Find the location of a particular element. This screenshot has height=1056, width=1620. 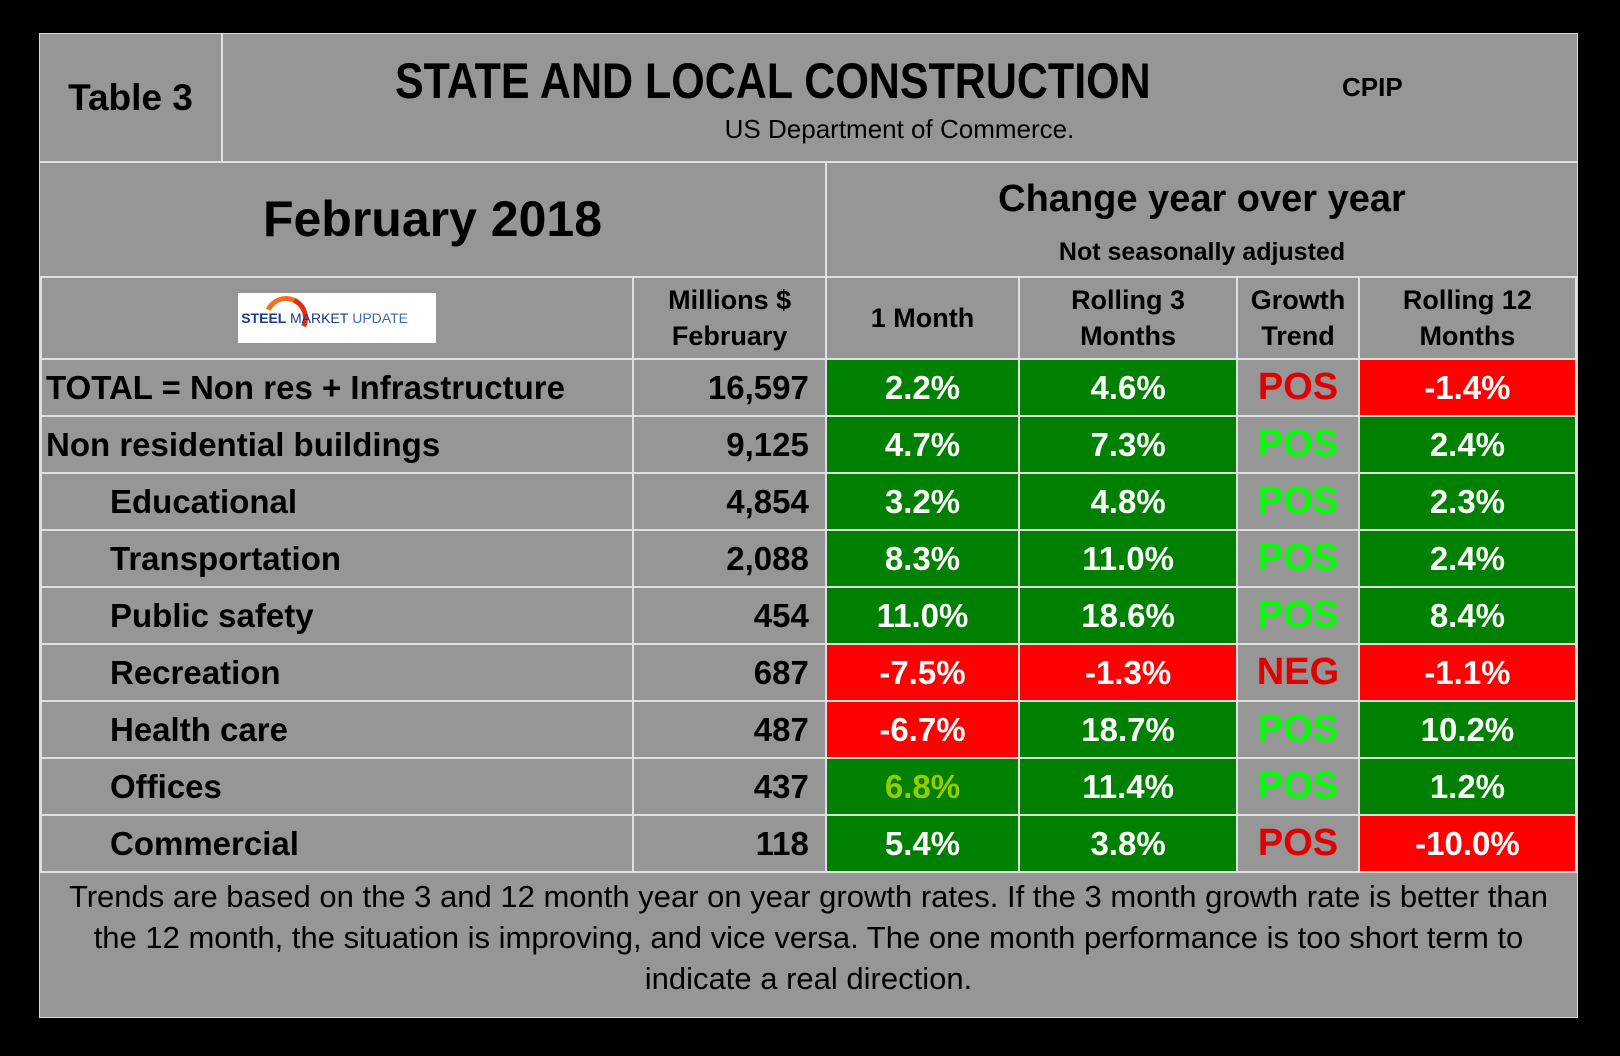

table-row: Offices 437 6.8% 11.4% POS 1.2% is located at coordinates (808, 786).